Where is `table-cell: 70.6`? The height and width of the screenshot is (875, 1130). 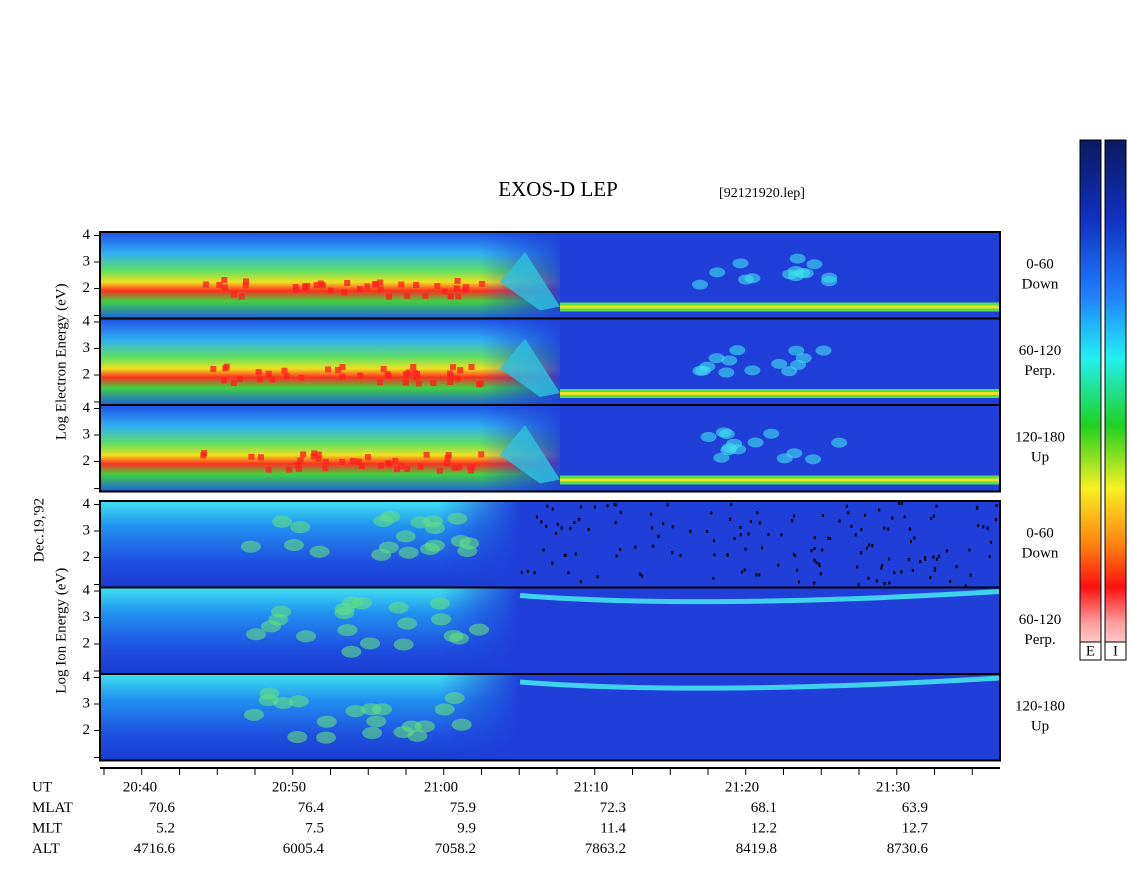 table-cell: 70.6 is located at coordinates (162, 808).